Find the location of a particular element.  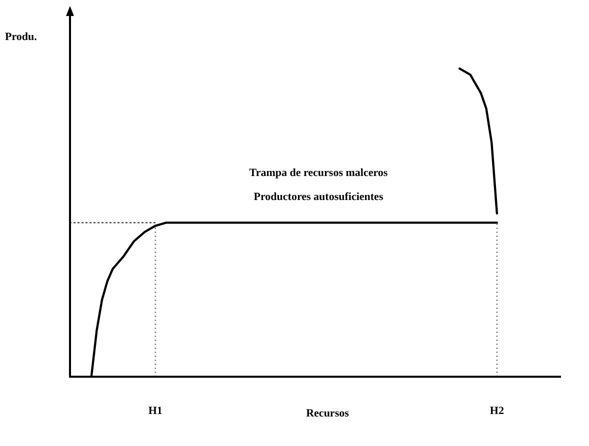

annotation: Trampa de recursos malceros is located at coordinates (318, 173).